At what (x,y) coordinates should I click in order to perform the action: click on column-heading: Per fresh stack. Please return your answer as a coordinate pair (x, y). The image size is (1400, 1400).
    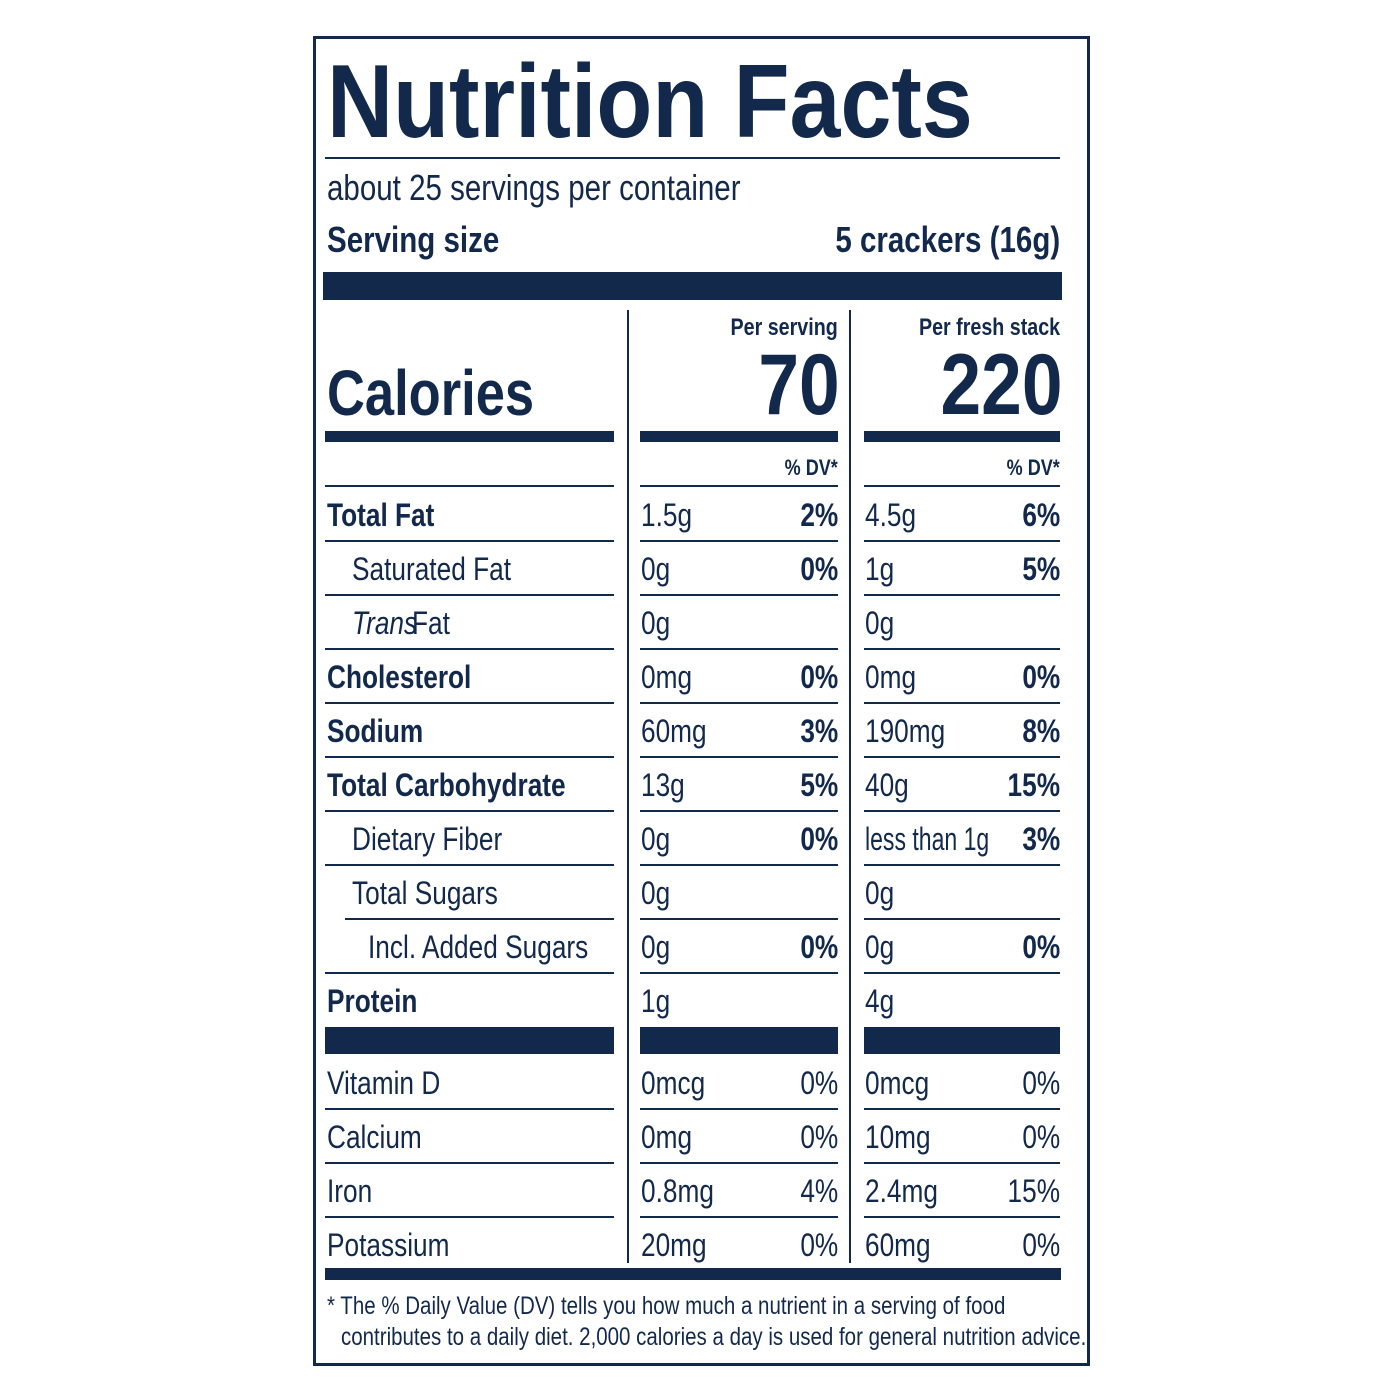
    Looking at the image, I should click on (989, 327).